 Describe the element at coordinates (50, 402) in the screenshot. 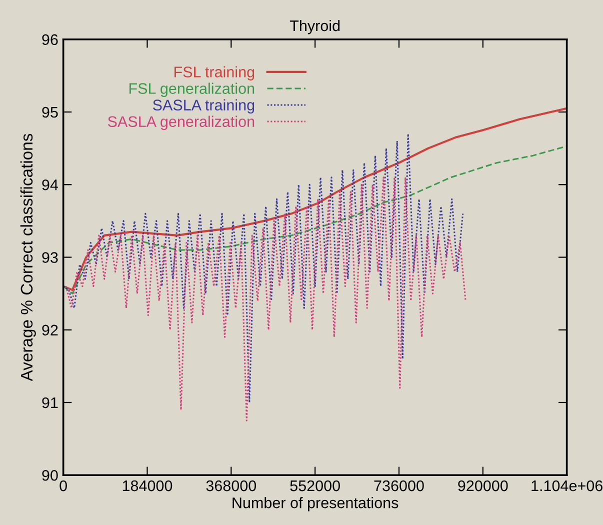

I see `y-tick-label: 91` at that location.